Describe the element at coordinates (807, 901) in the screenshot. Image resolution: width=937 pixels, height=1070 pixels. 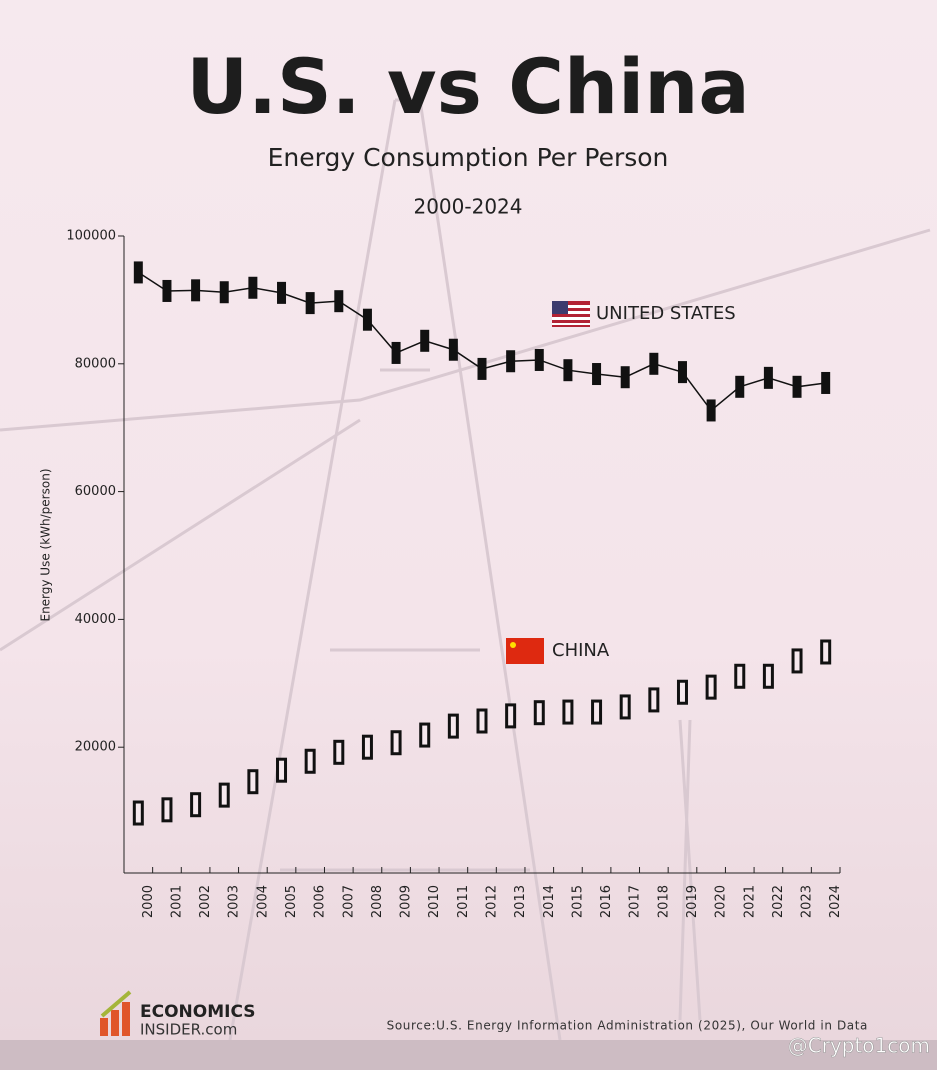
I see `x-tick-label: 2023` at that location.